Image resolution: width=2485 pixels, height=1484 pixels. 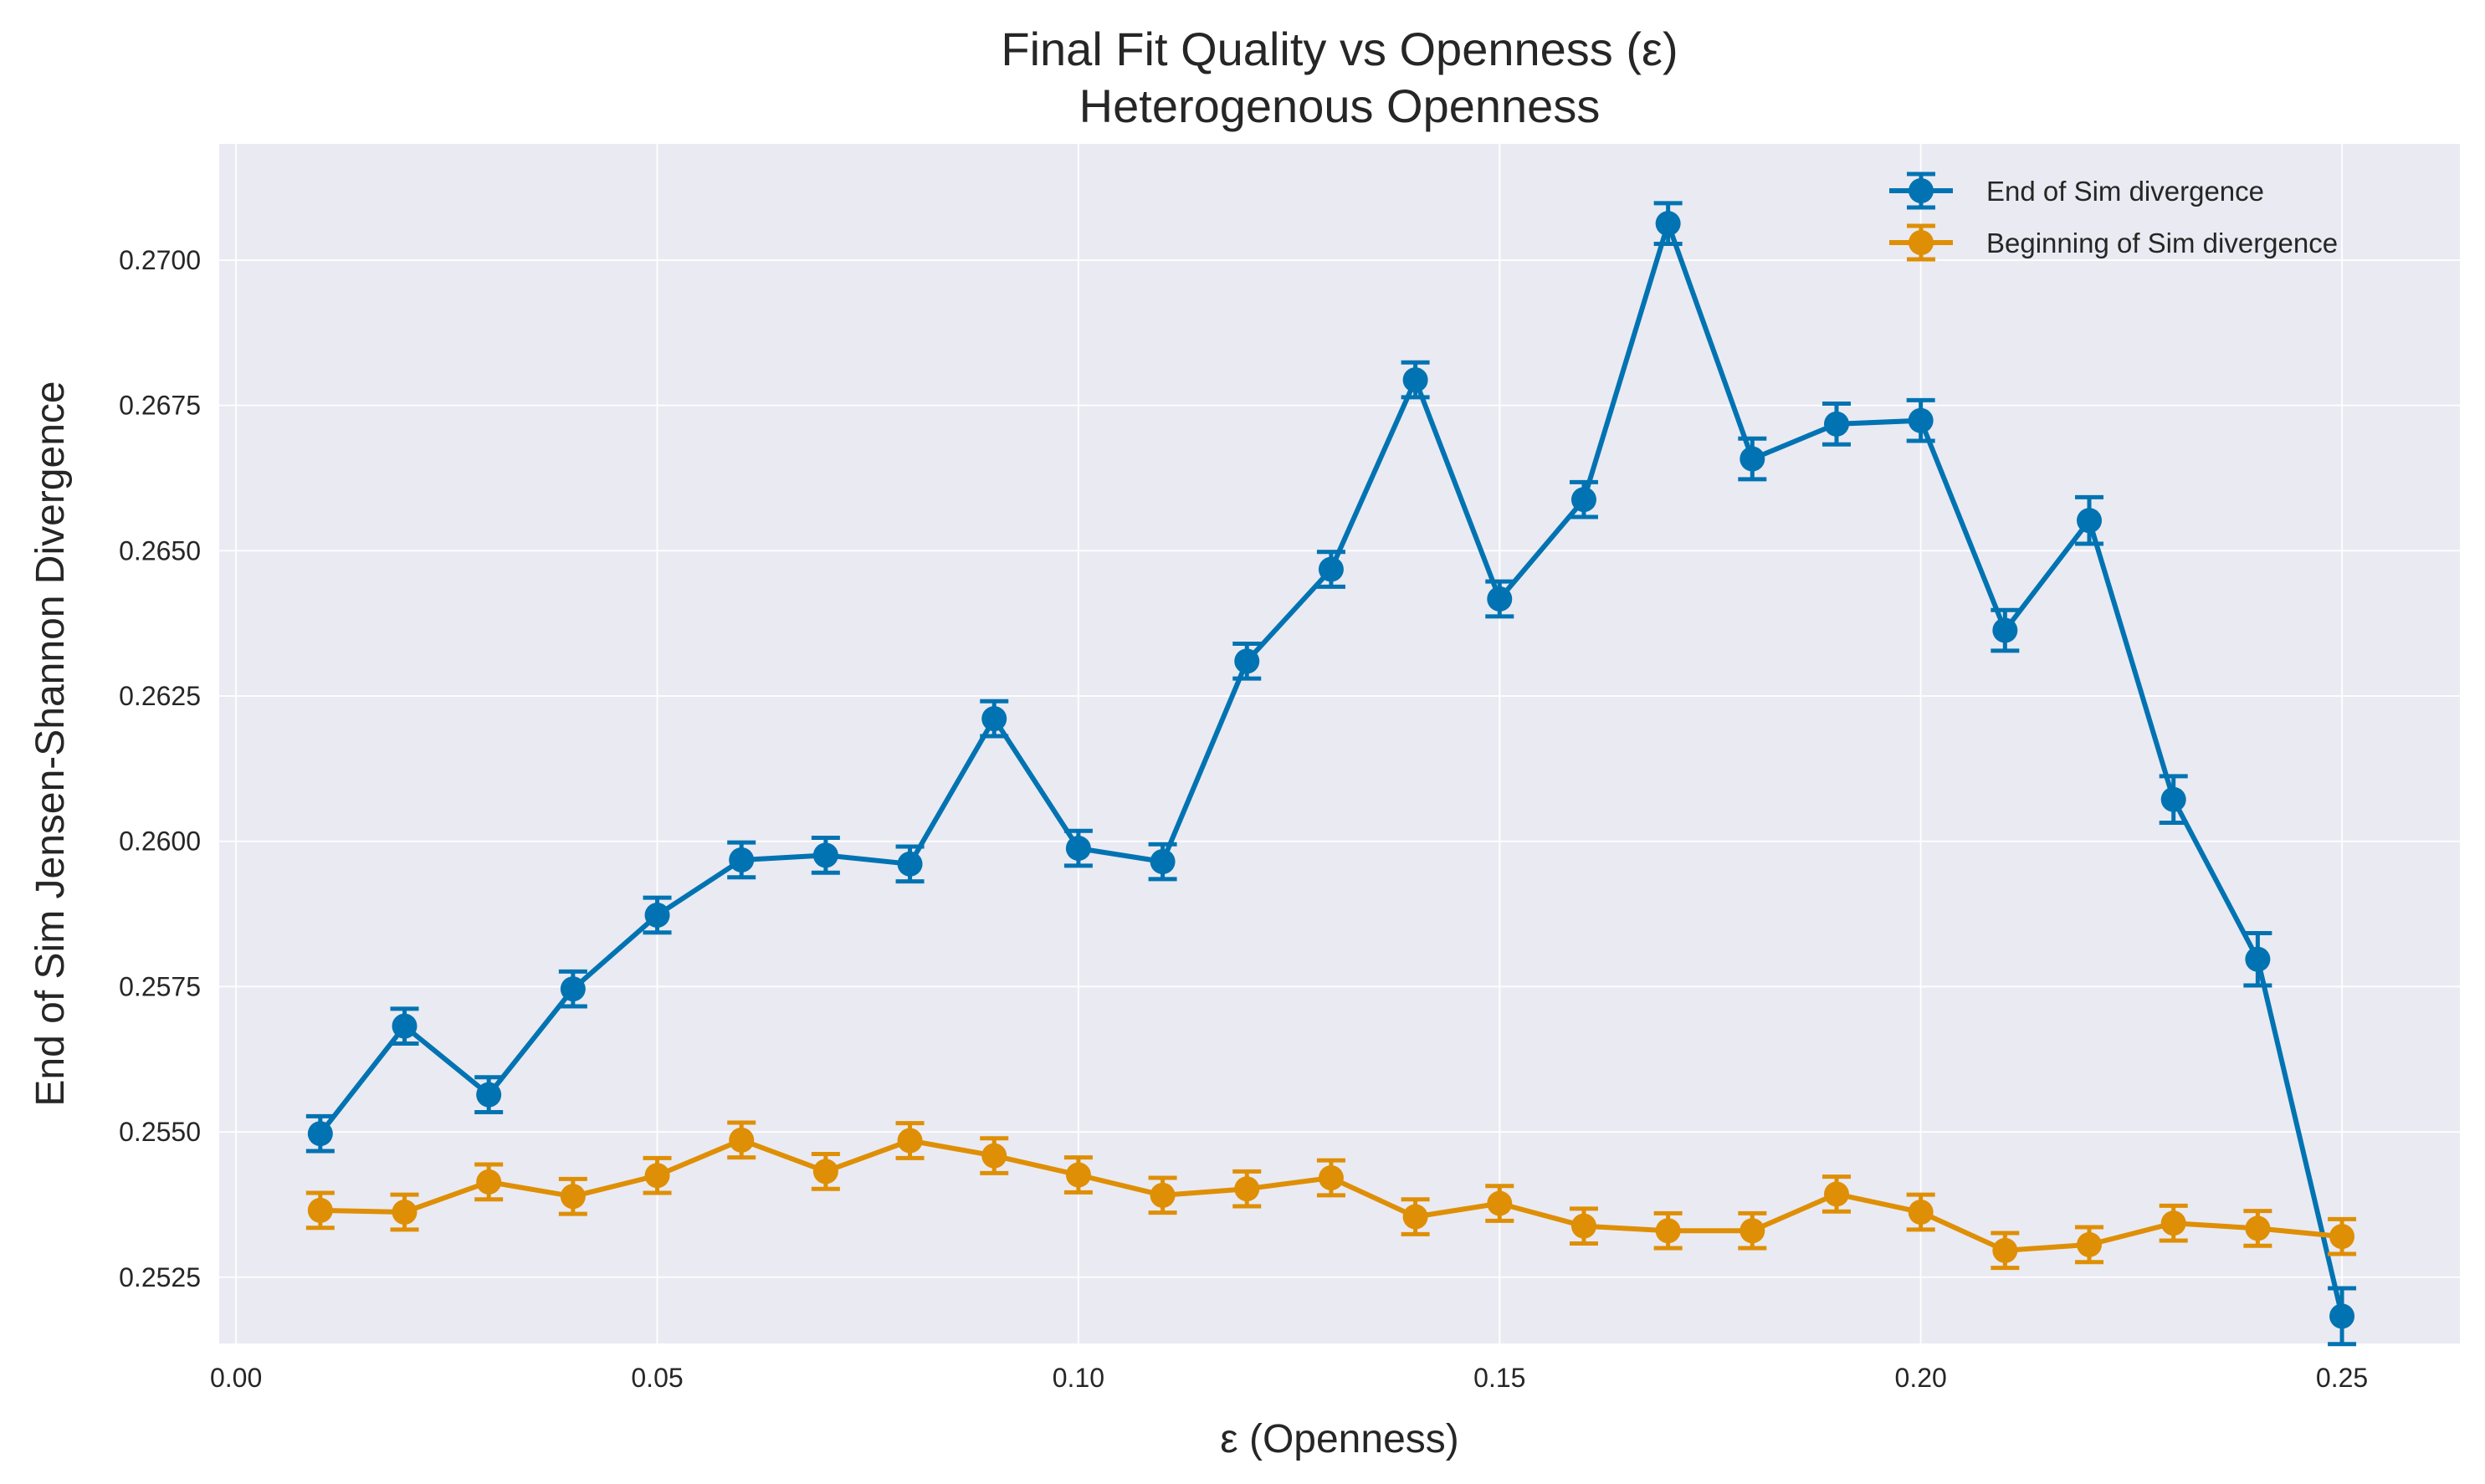 What do you see at coordinates (160, 406) in the screenshot?
I see `y-tick-label: 0.2675` at bounding box center [160, 406].